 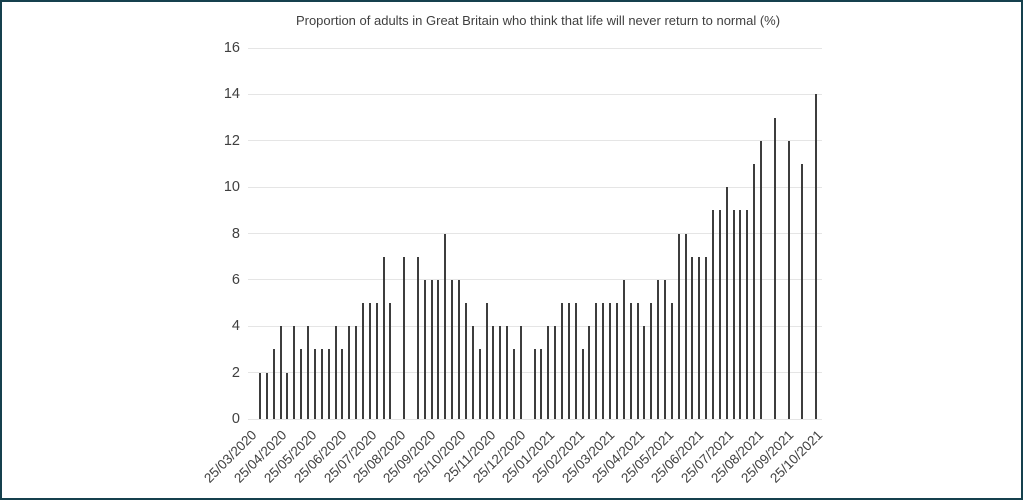 What do you see at coordinates (235, 233) in the screenshot?
I see `y-axis-tick-label: 8` at bounding box center [235, 233].